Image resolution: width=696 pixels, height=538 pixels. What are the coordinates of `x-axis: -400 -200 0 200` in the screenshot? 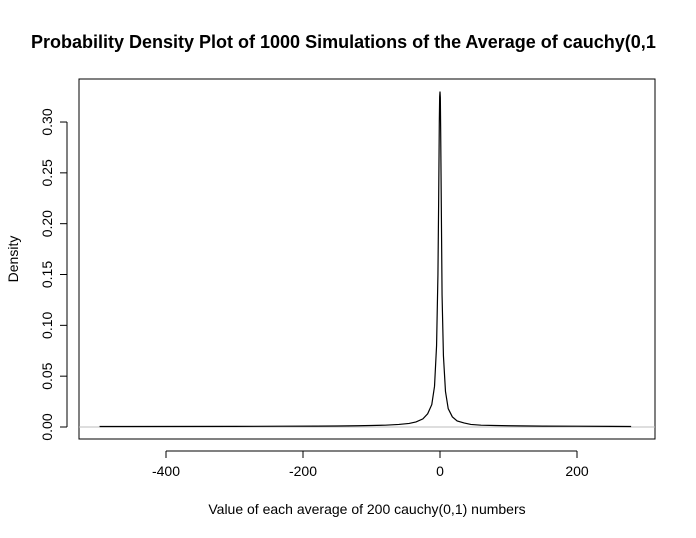 It's located at (370, 464).